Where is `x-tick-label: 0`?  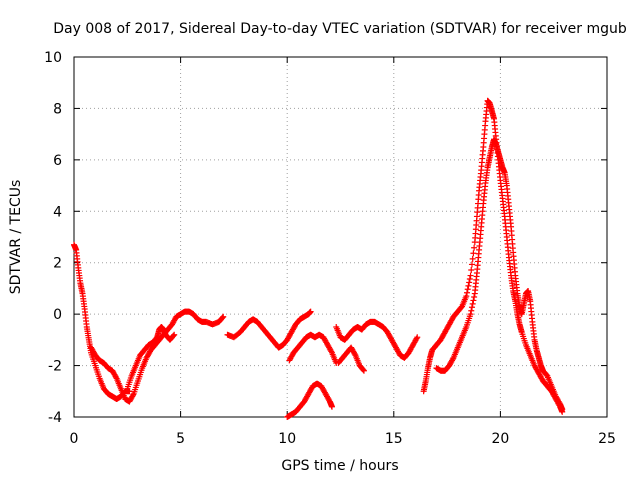
x-tick-label: 0 is located at coordinates (74, 439).